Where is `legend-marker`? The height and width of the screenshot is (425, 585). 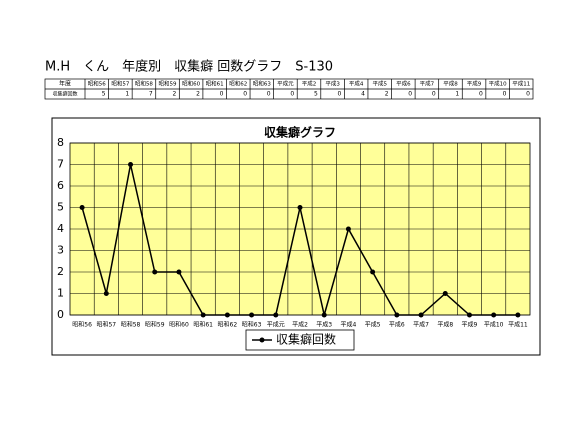 legend-marker is located at coordinates (262, 340).